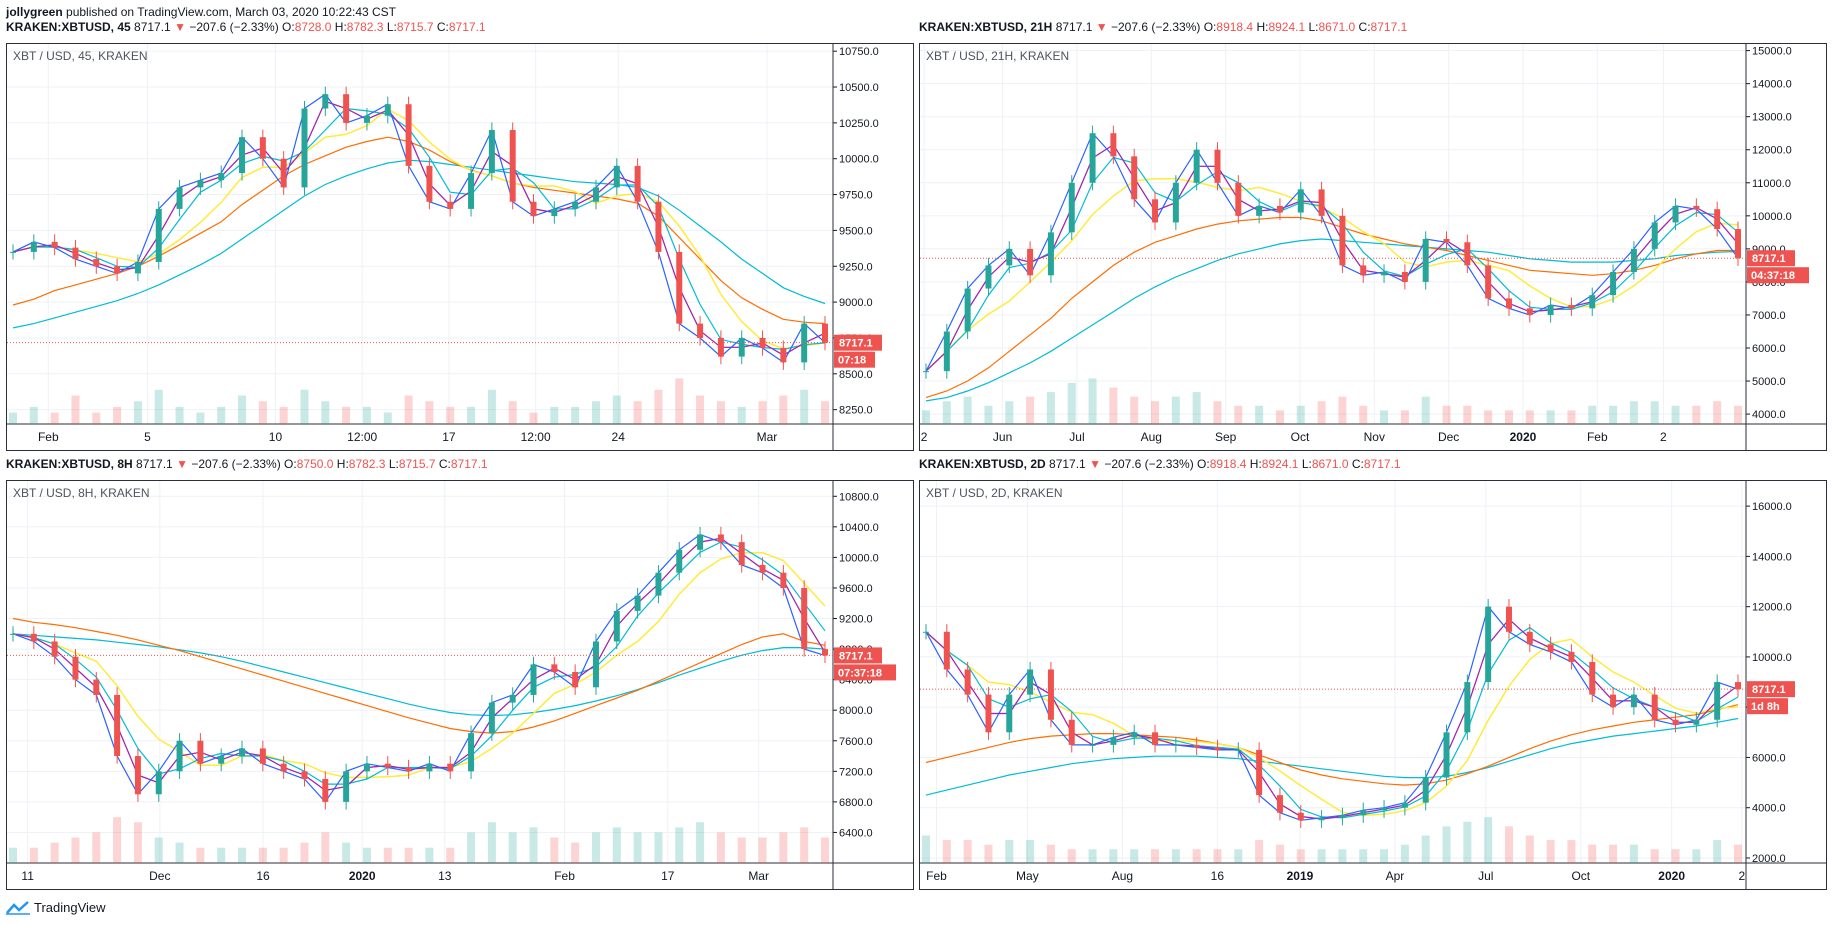  What do you see at coordinates (68, 27) in the screenshot?
I see `symbol-label: KRAKEN:XBTUSD, 45` at bounding box center [68, 27].